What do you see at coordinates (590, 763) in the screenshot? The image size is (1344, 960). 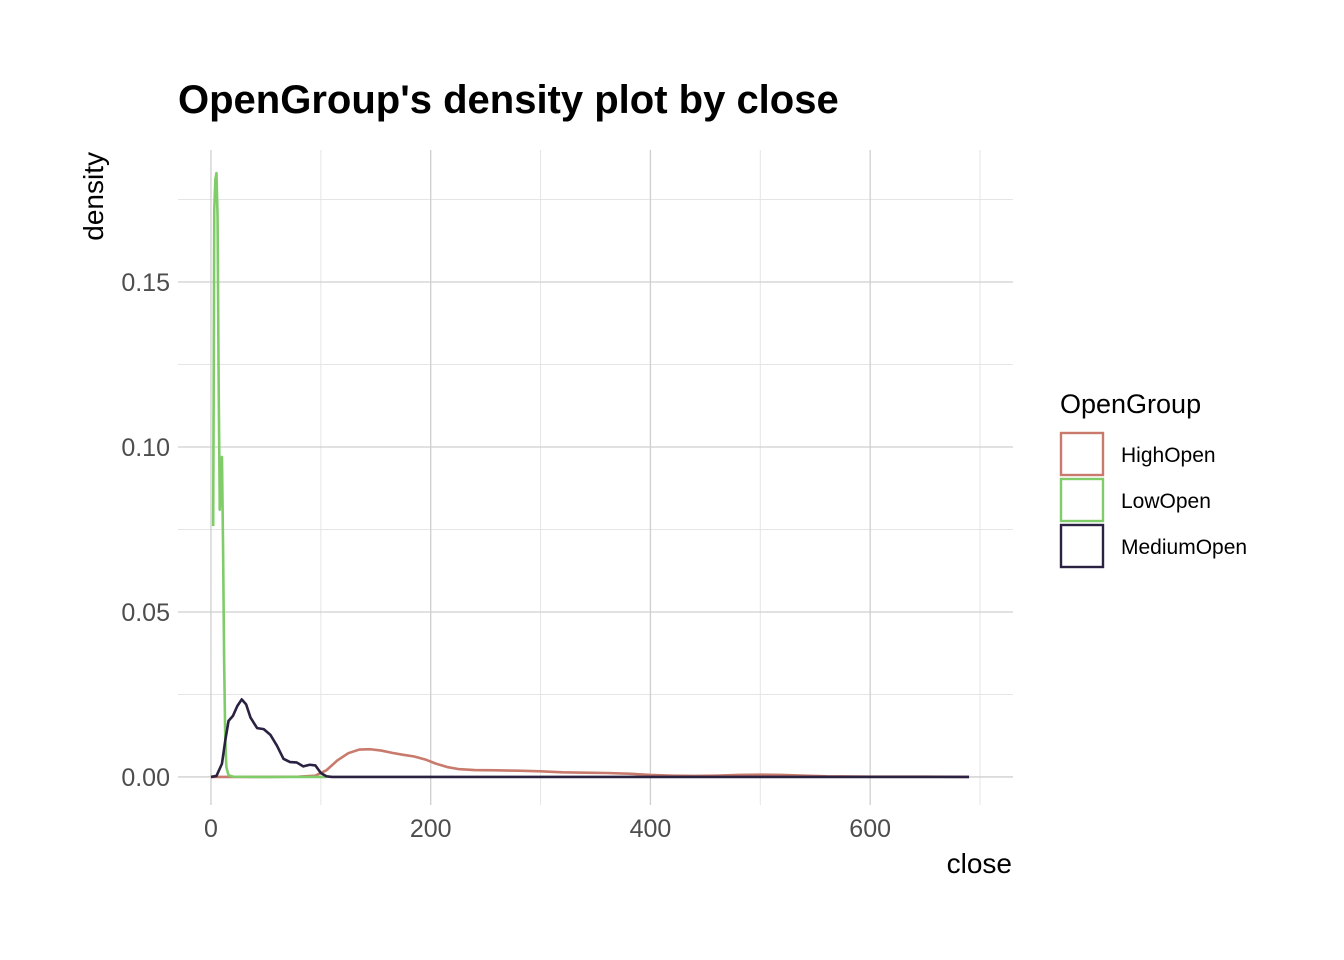 I see `series-line-highopen` at bounding box center [590, 763].